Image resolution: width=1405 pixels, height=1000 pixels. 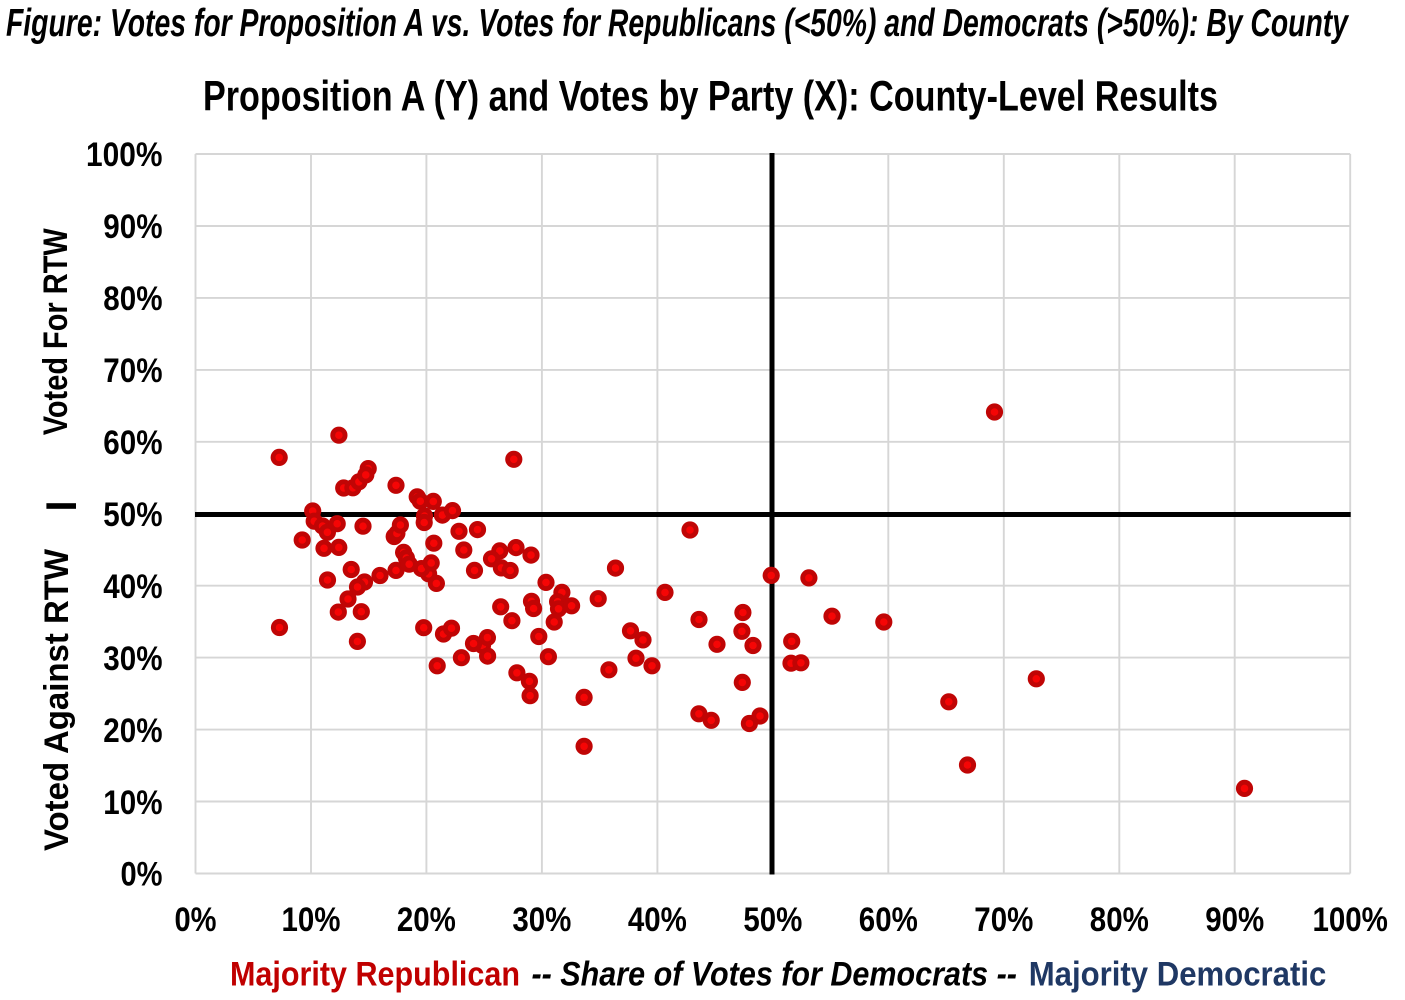 What do you see at coordinates (57, 699) in the screenshot?
I see `svg-text: Voted Against RTW` at bounding box center [57, 699].